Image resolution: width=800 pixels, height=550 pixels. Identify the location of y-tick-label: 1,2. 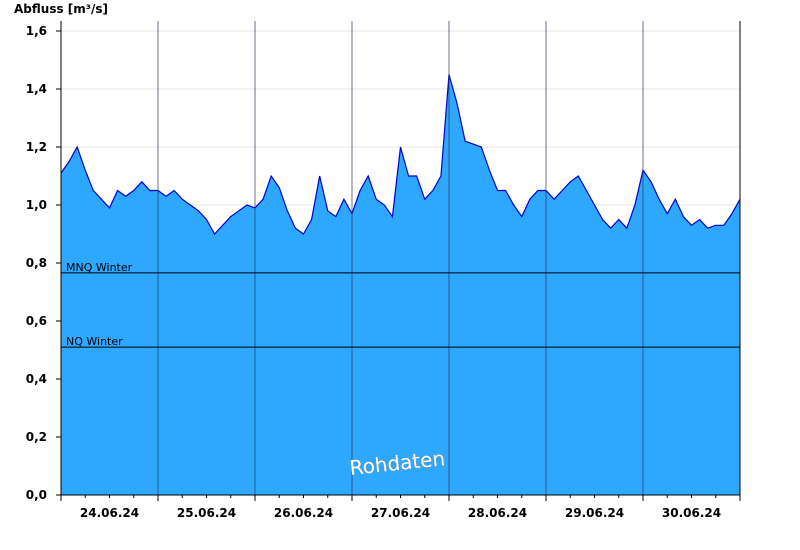
(36, 147).